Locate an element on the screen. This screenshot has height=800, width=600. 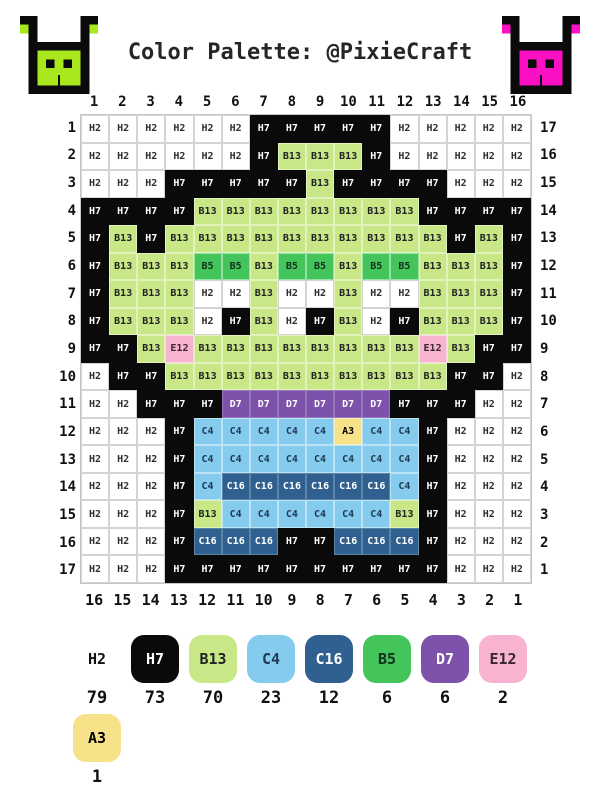
legend-count: 12 is located at coordinates (329, 698).